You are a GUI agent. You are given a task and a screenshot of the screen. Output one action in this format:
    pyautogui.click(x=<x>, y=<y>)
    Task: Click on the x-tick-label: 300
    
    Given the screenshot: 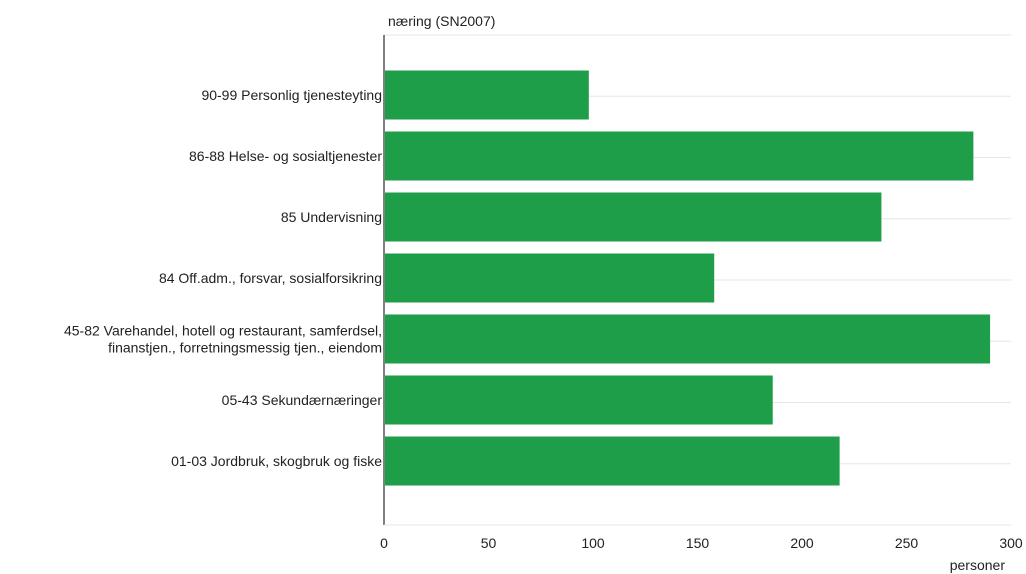 What is the action you would take?
    pyautogui.click(x=1011, y=543)
    